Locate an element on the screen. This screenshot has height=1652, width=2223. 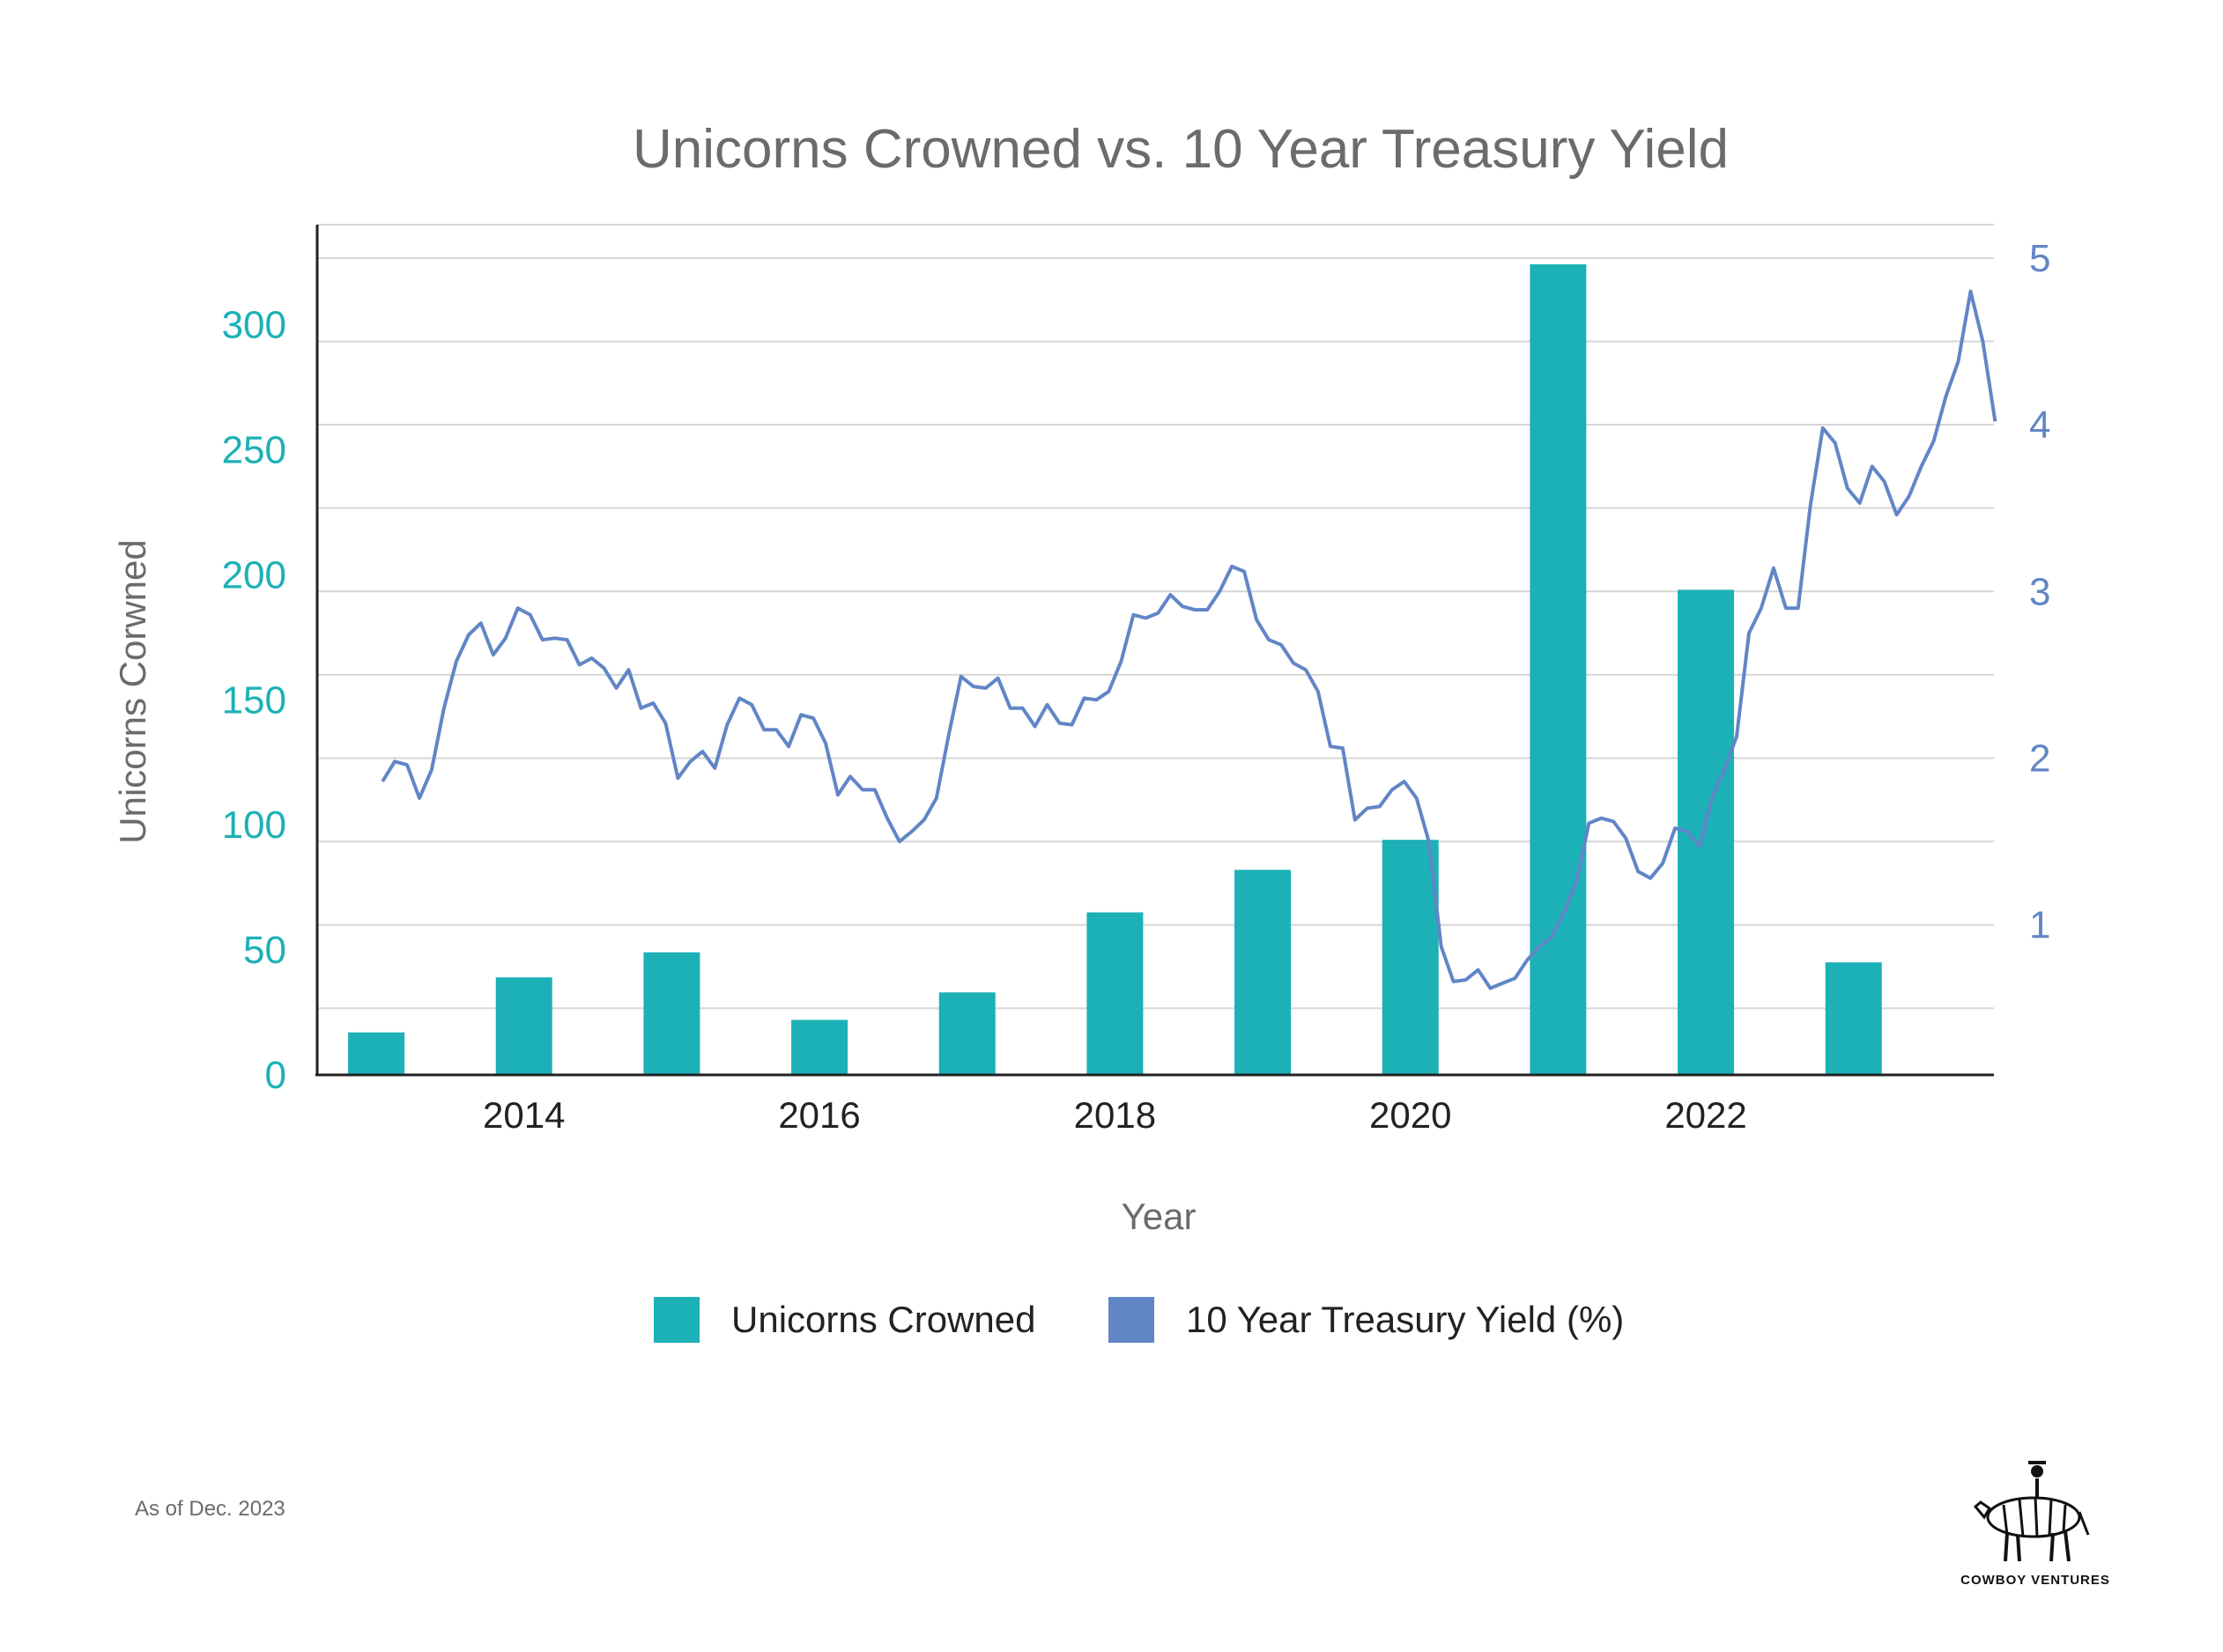
y2-tick-label: 4 is located at coordinates (2039, 425).